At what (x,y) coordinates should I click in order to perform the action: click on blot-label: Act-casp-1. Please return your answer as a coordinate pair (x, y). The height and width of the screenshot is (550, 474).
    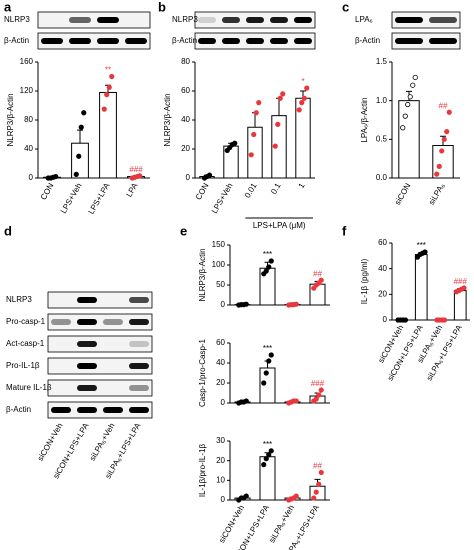
    Looking at the image, I should click on (25, 343).